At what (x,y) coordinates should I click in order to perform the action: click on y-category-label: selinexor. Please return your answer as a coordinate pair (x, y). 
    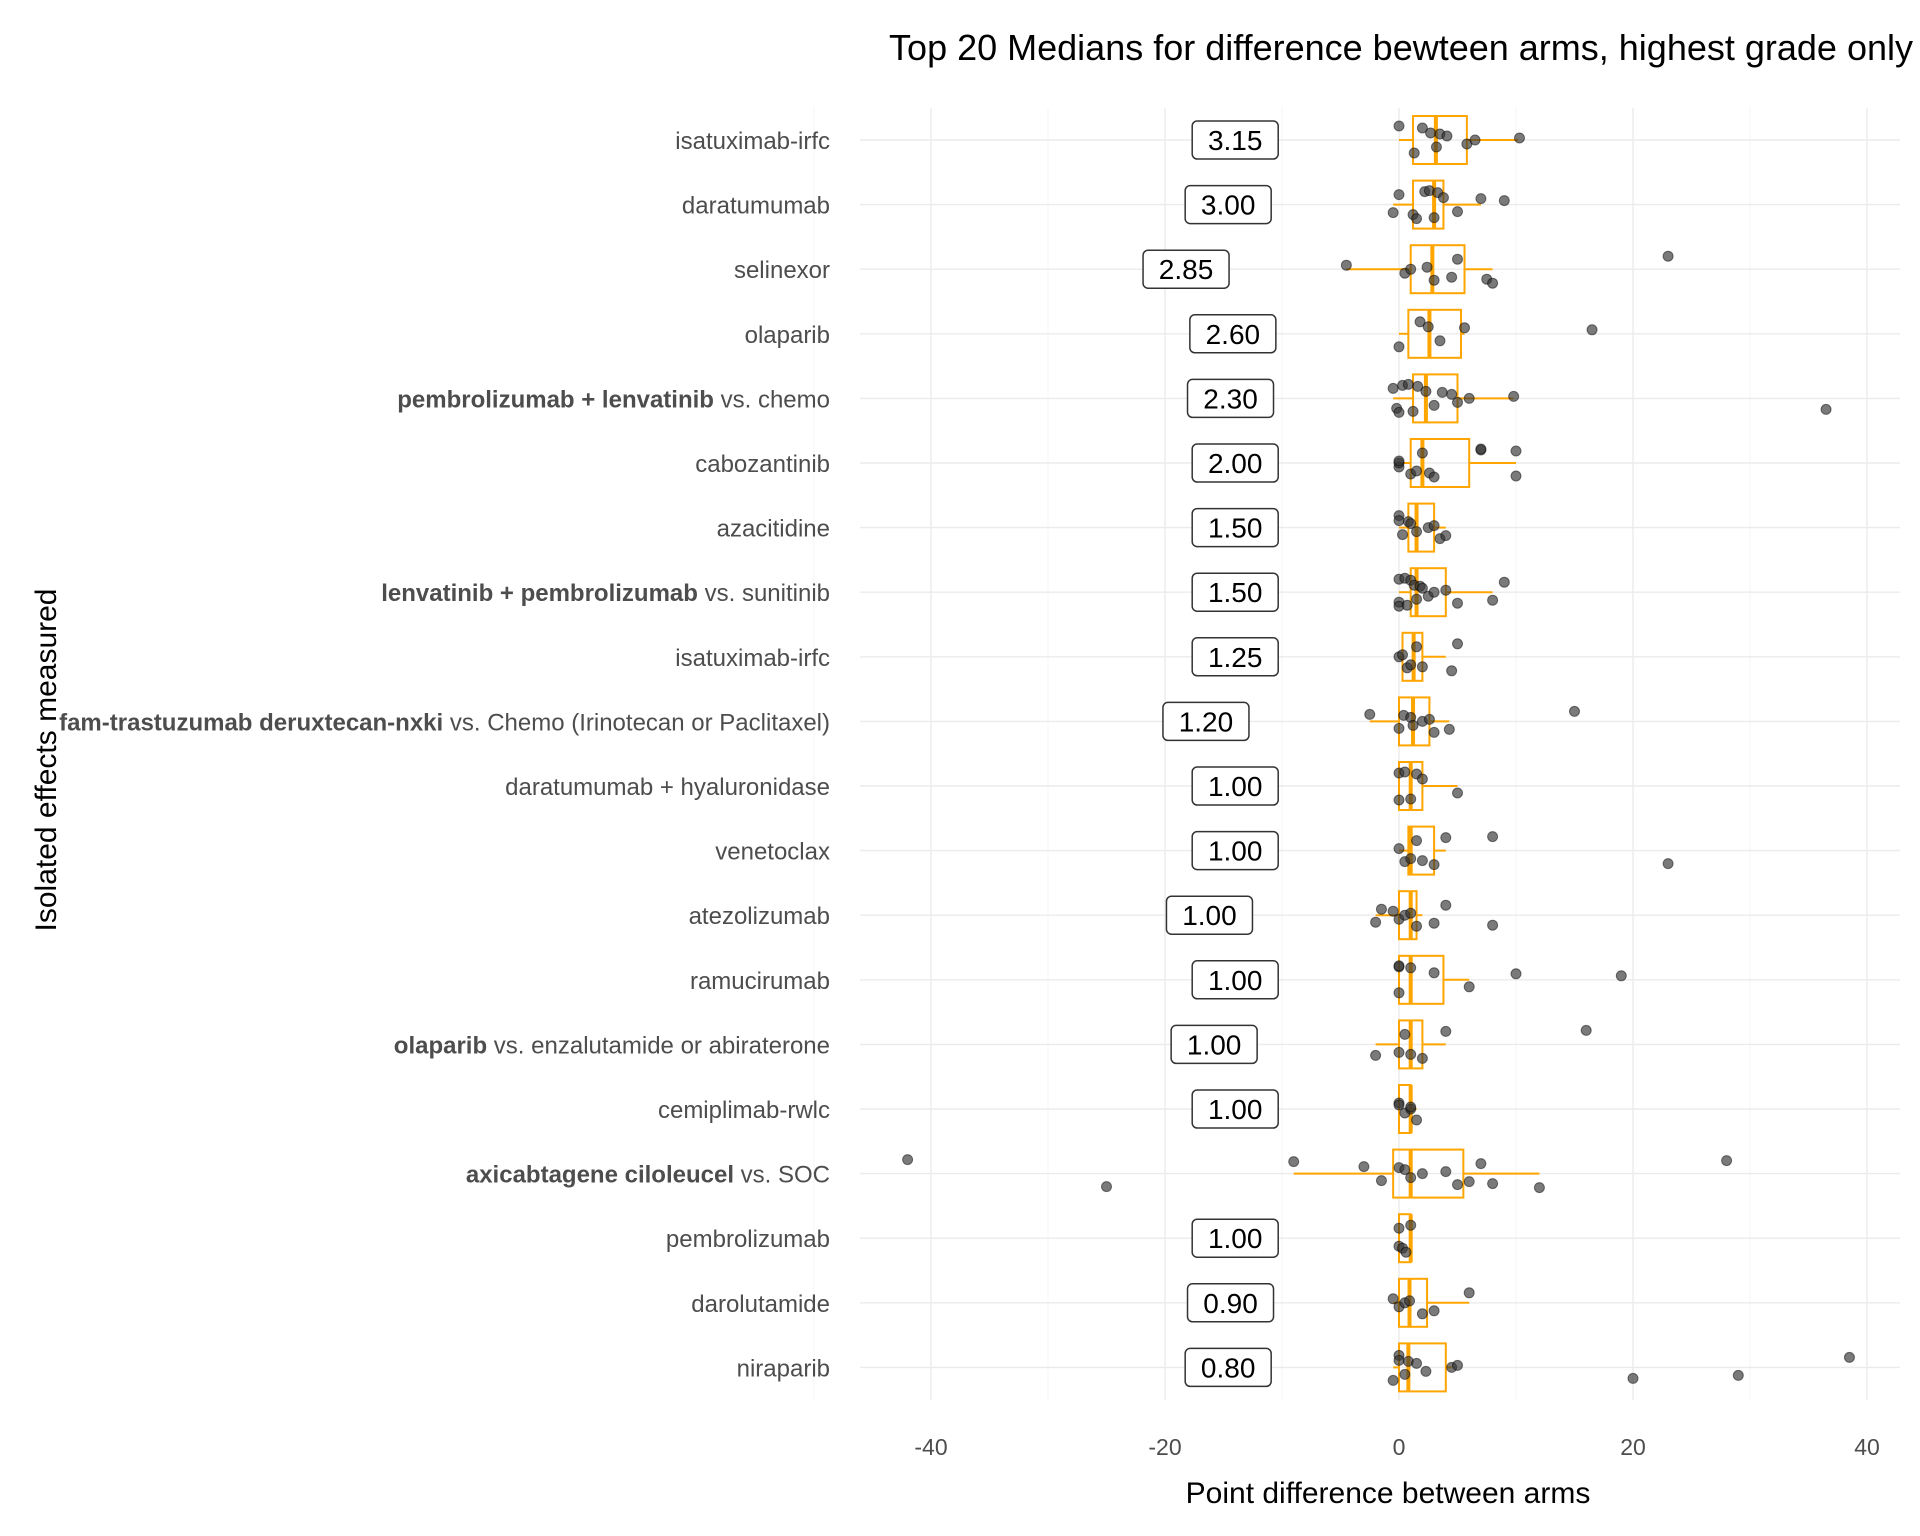
    Looking at the image, I should click on (782, 270).